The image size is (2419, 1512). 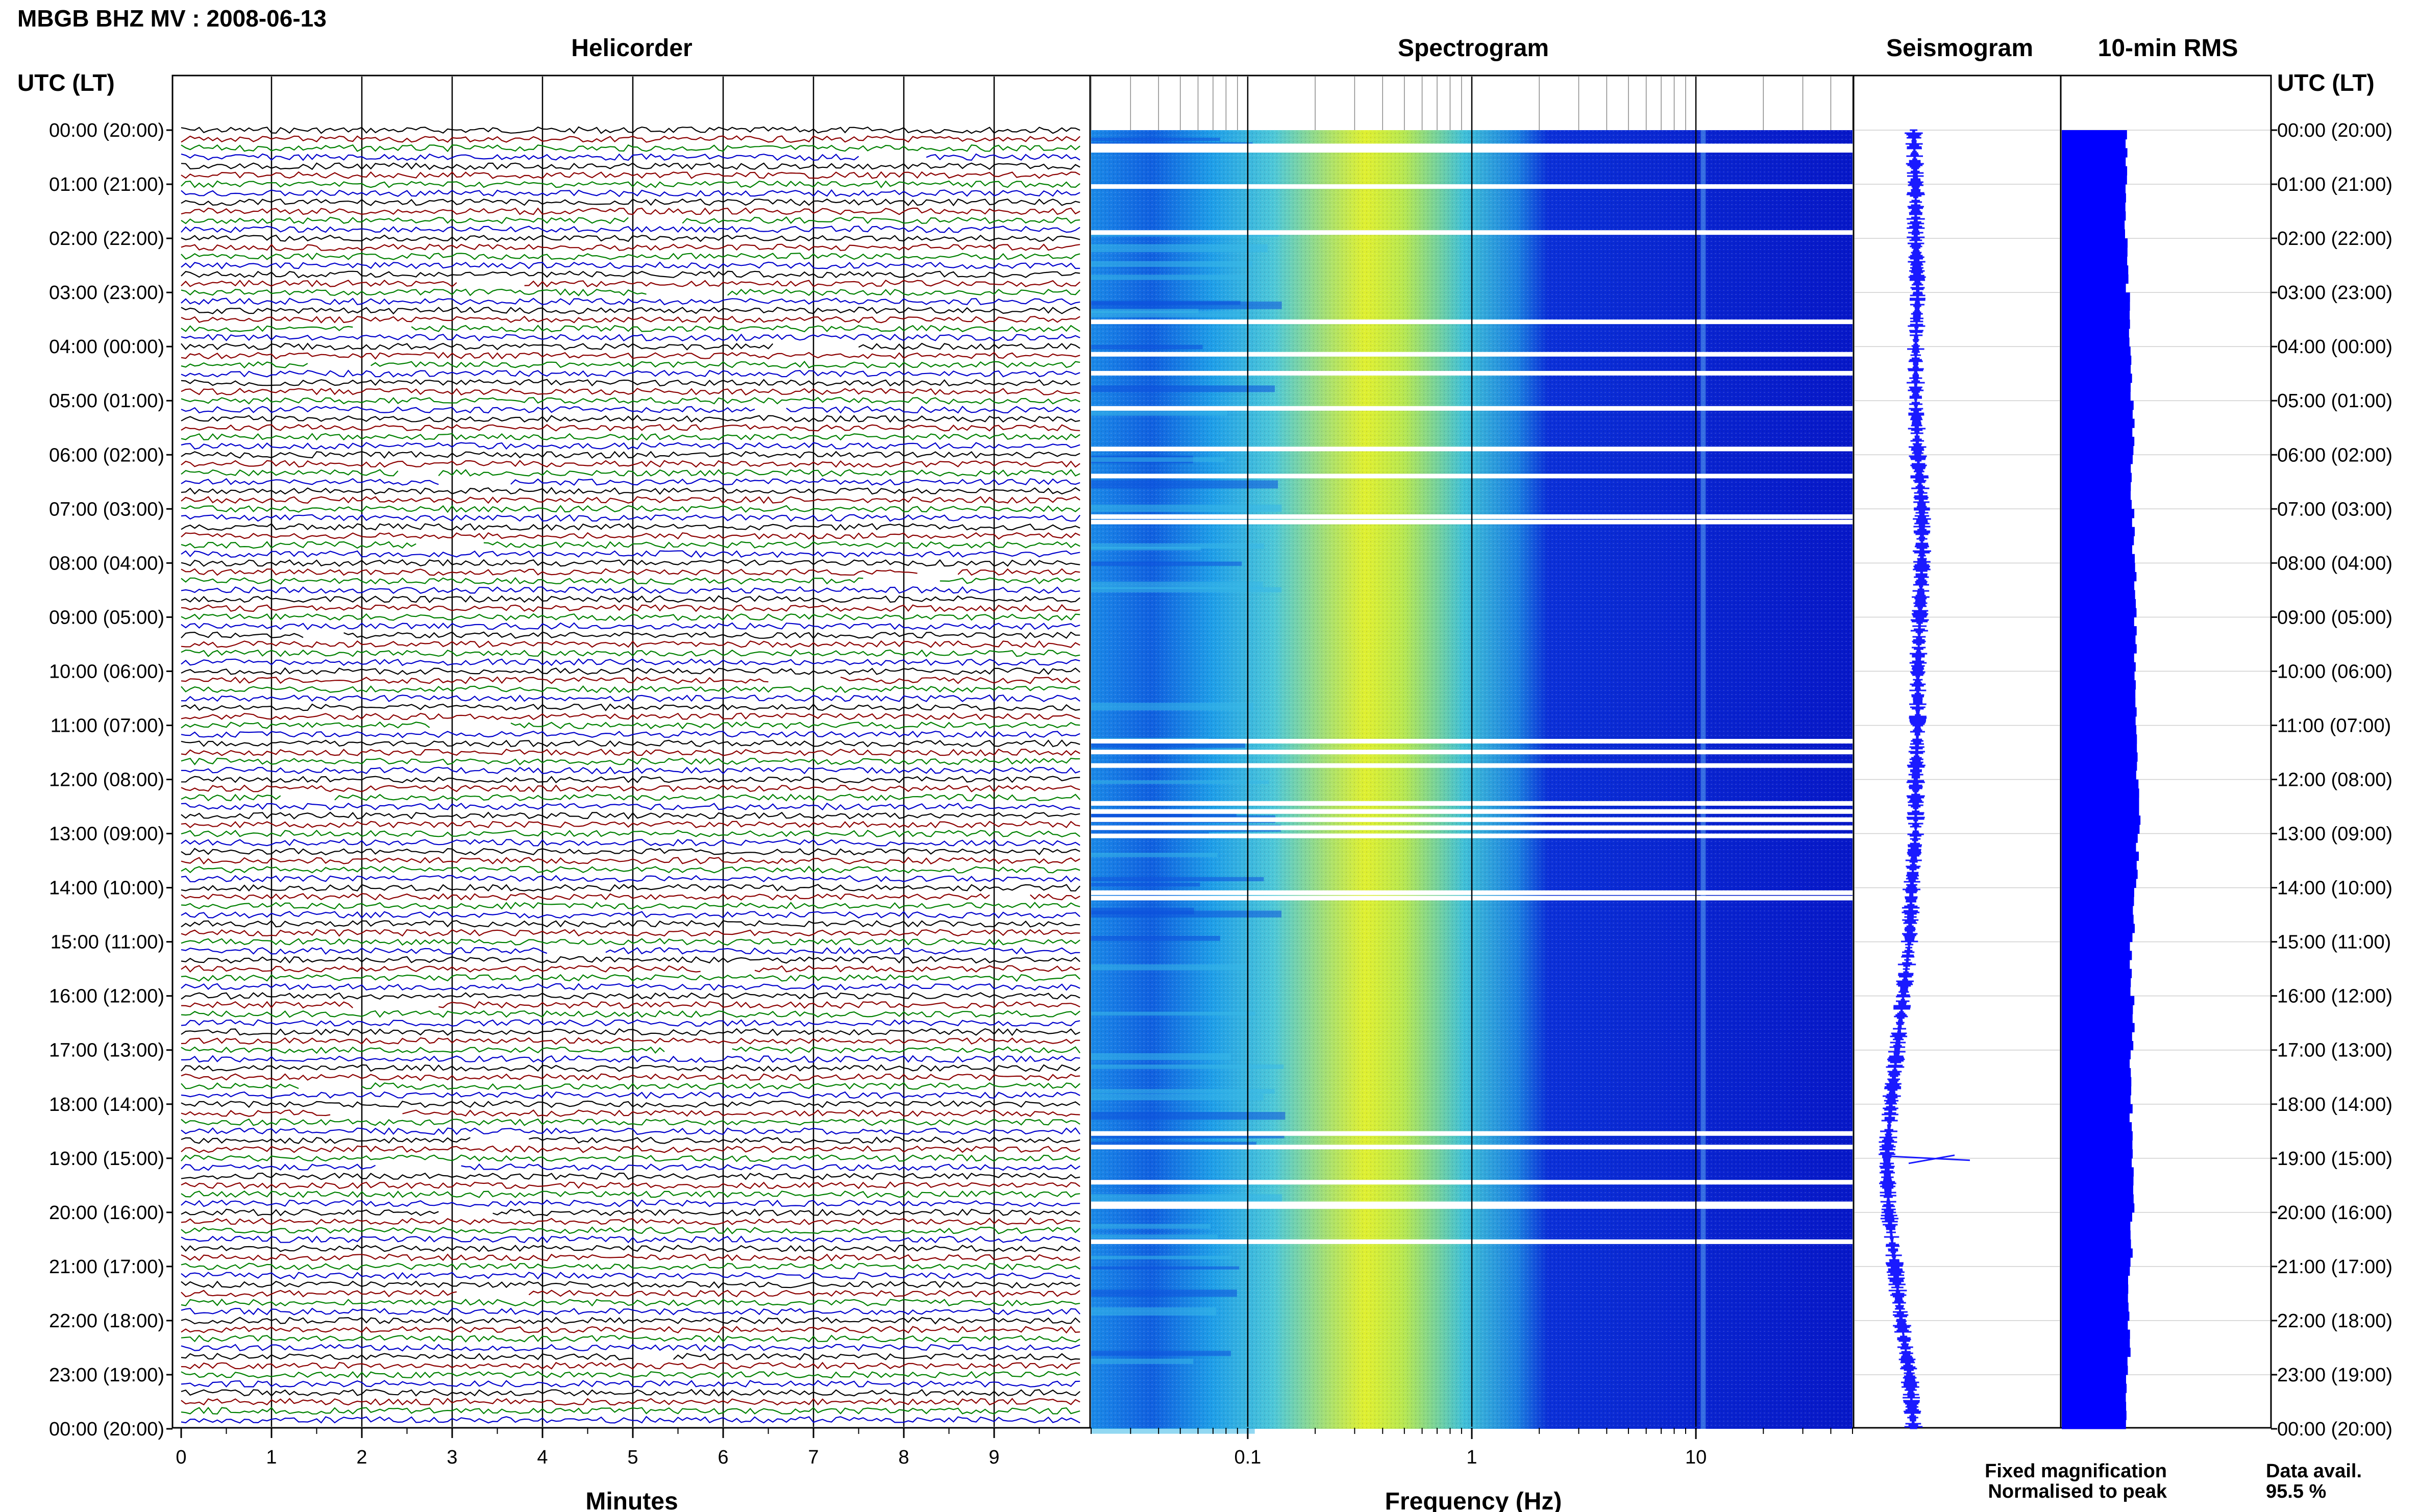 What do you see at coordinates (1473, 48) in the screenshot?
I see `spectrogram-title: Spectrogram` at bounding box center [1473, 48].